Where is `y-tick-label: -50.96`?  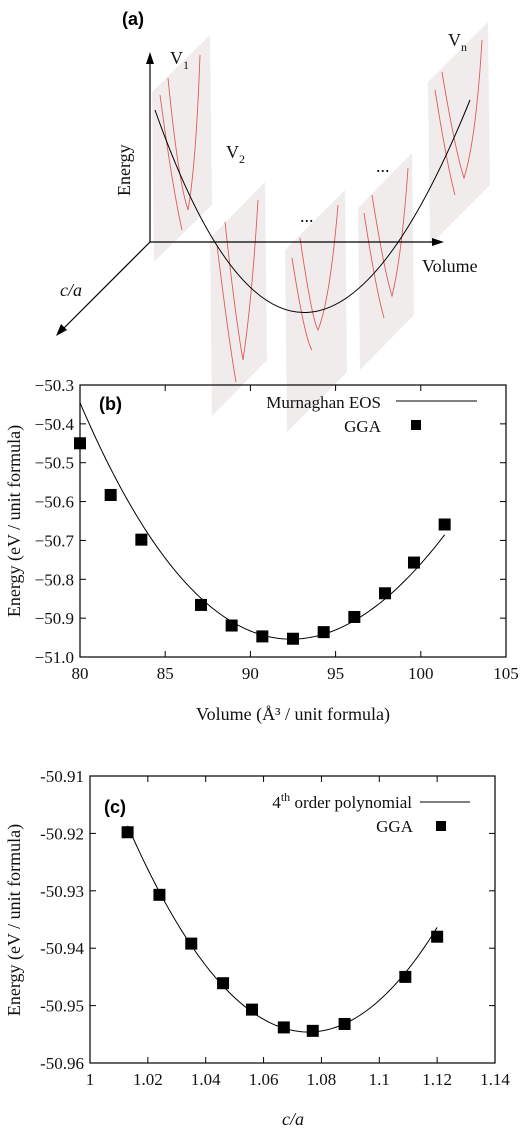 y-tick-label: -50.96 is located at coordinates (62, 1063).